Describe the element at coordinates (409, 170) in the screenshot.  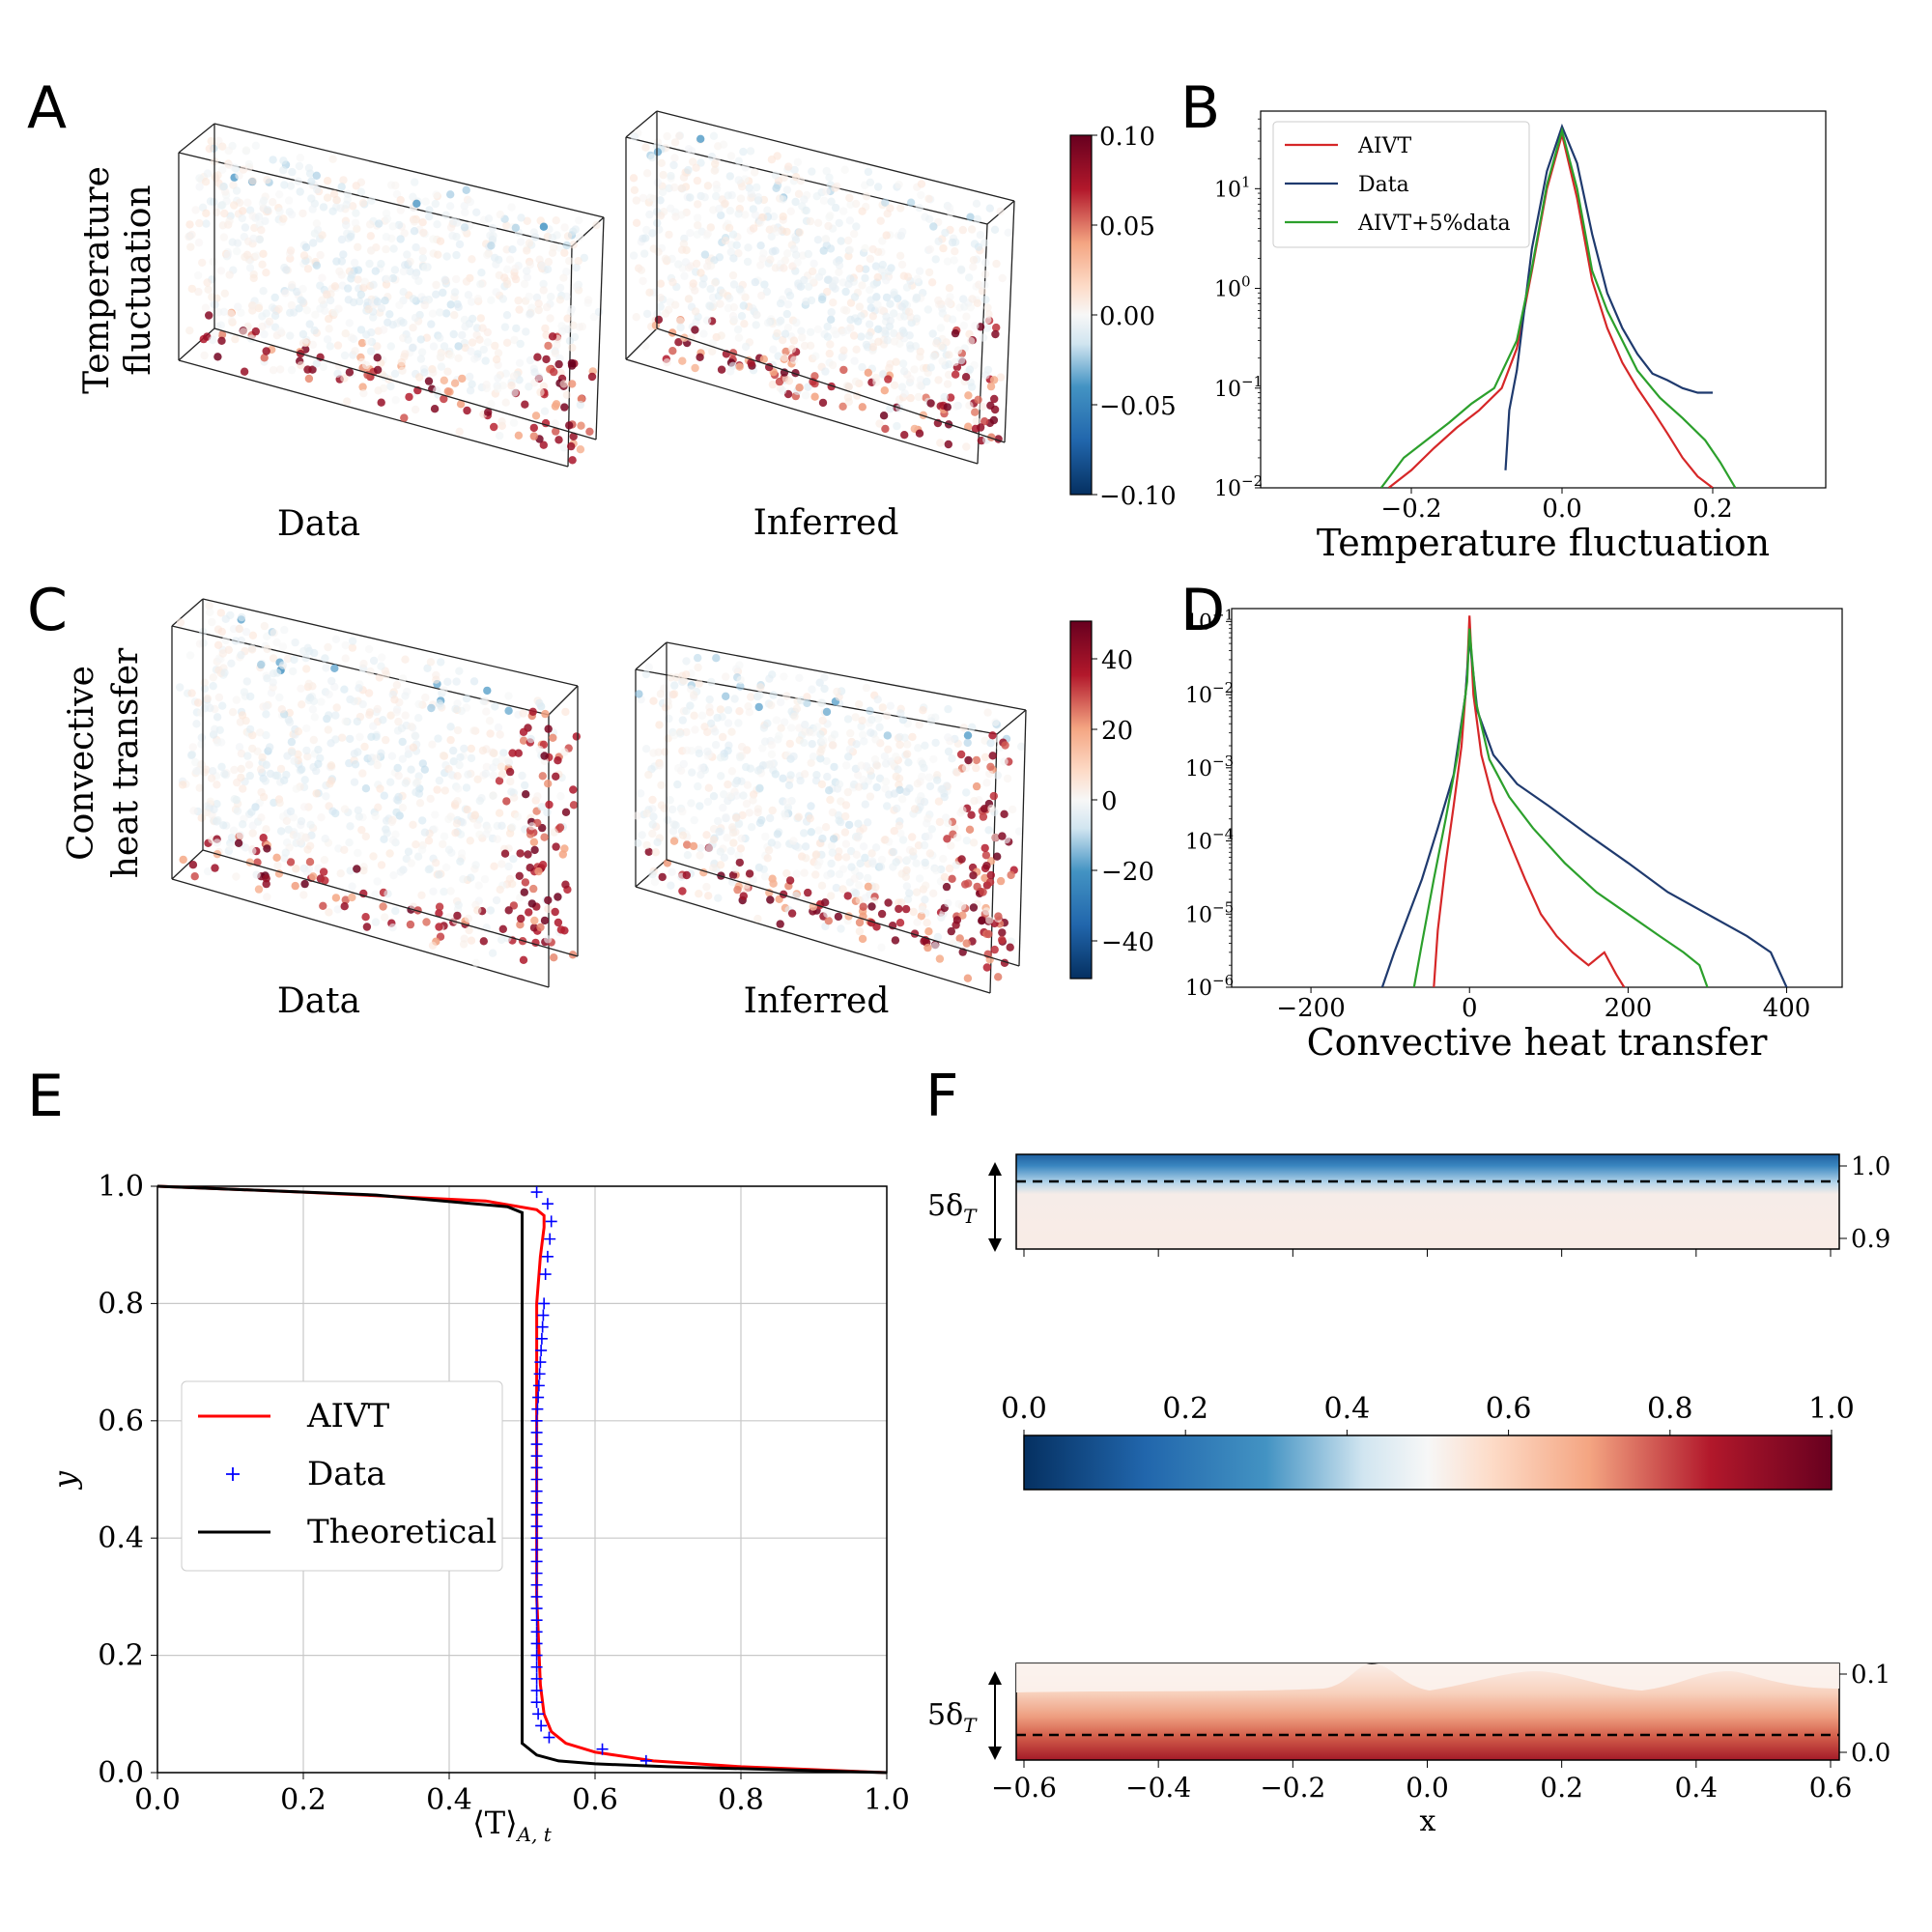
I see `box-edge-front` at that location.